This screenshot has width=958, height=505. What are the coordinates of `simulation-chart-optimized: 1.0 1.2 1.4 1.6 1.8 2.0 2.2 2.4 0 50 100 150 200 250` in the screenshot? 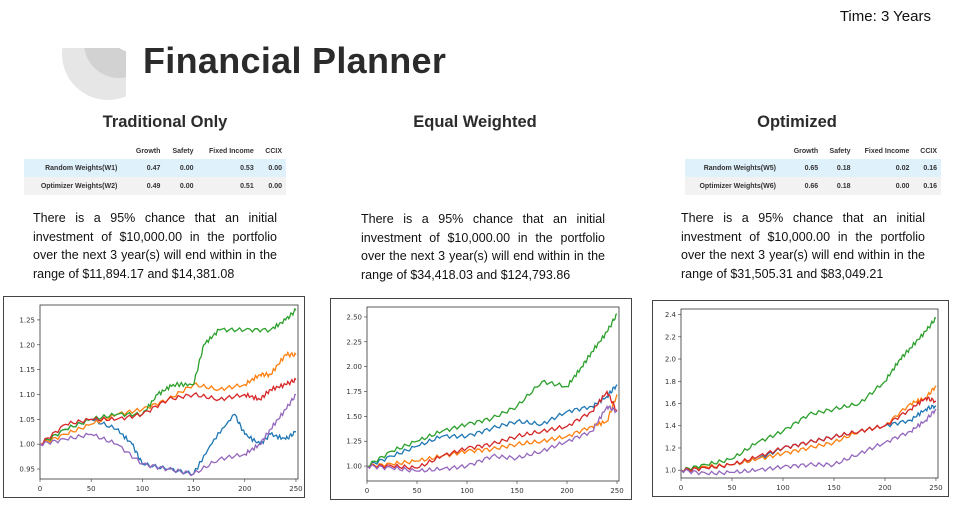 It's located at (800, 398).